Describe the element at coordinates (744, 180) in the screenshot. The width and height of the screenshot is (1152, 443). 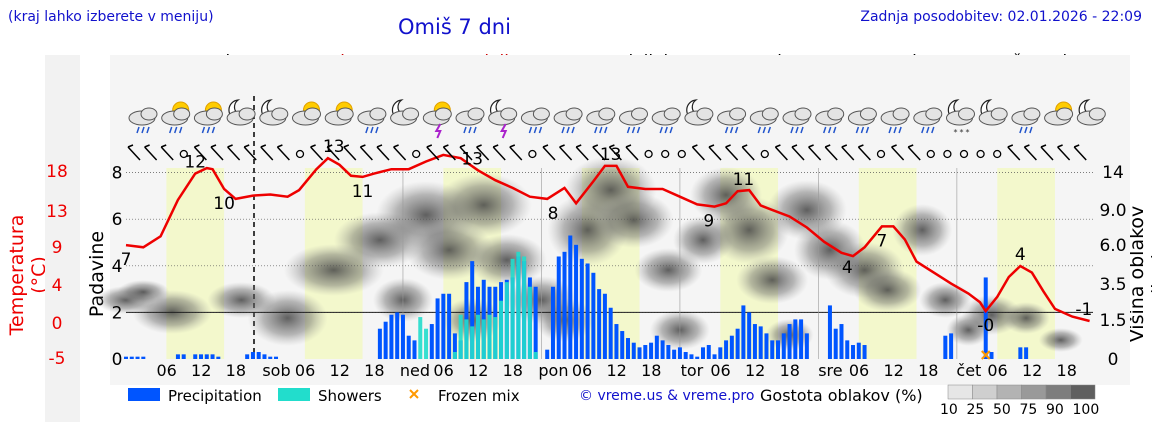
I see `temperature-label: 11` at that location.